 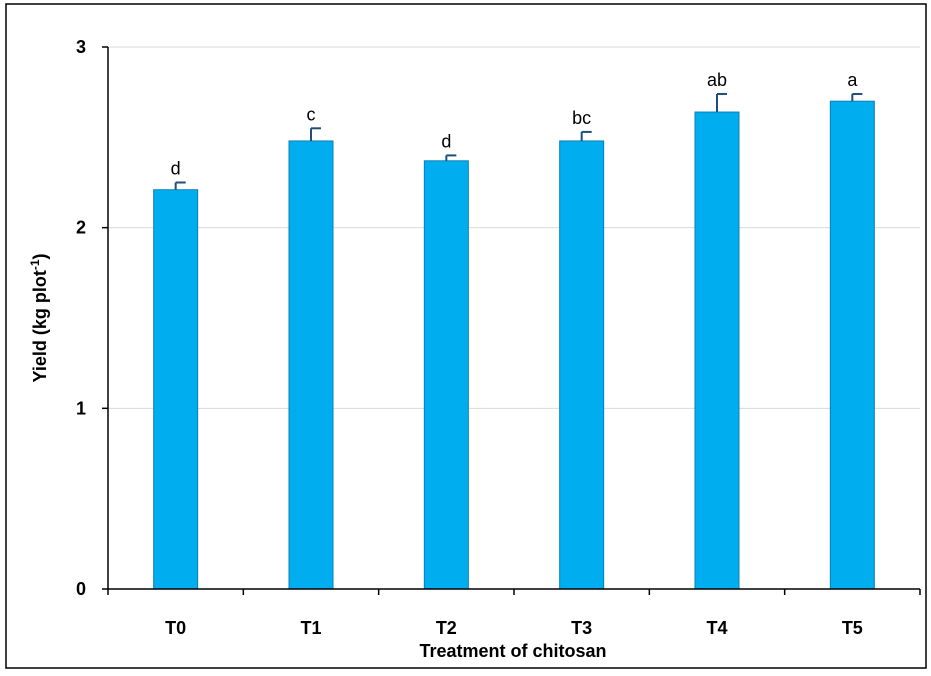 I want to click on y-axis-title-main: Yield (kg plot, so click(x=40, y=326).